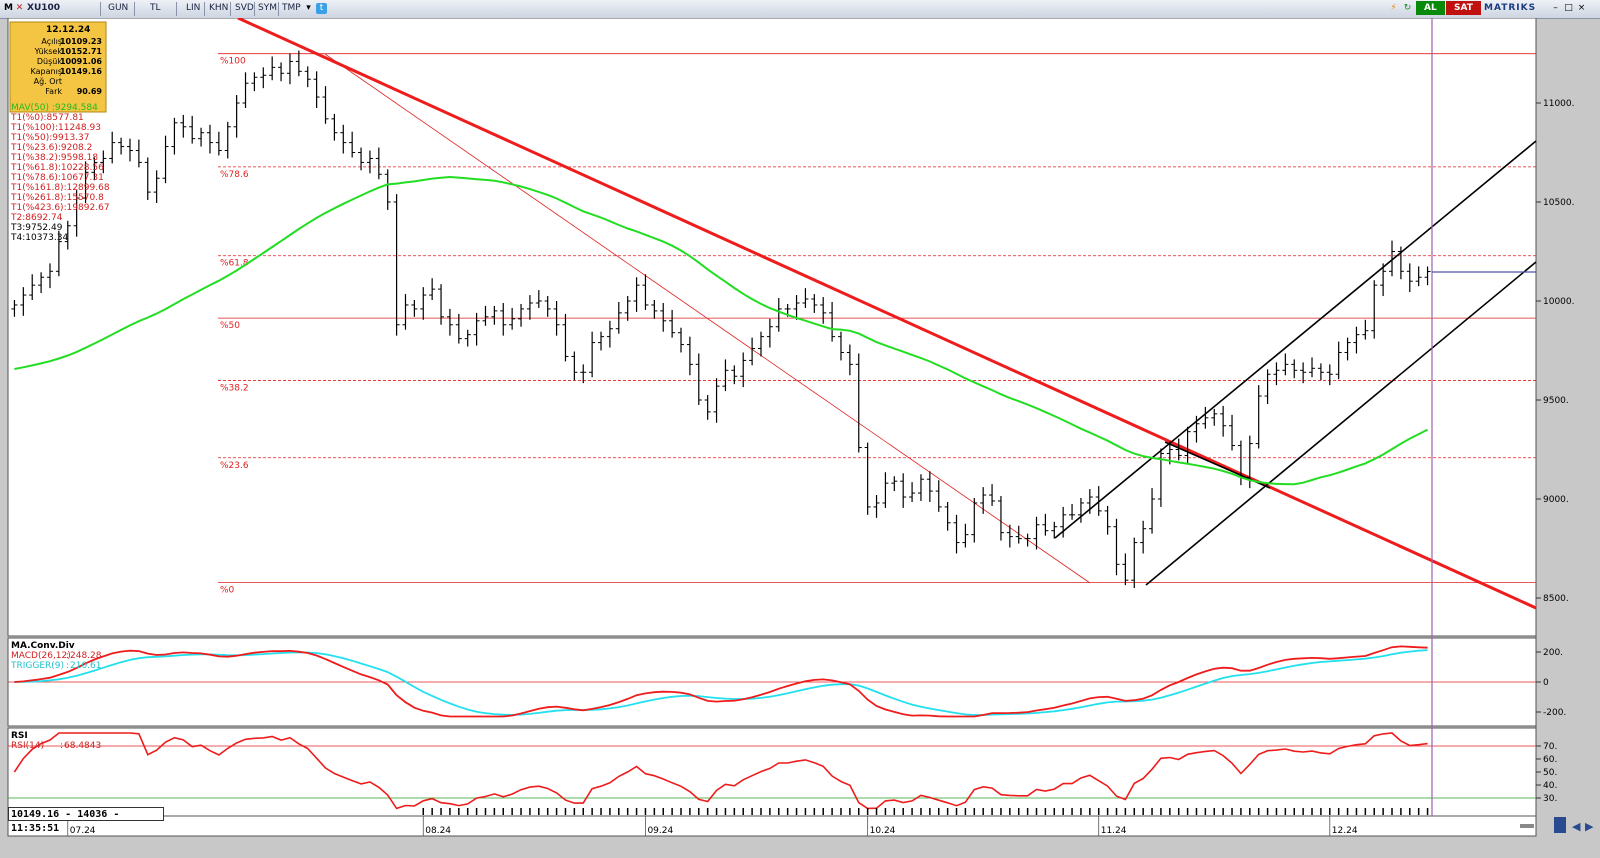 This screenshot has height=858, width=1600. I want to click on toolbar-button-sym: SYM, so click(267, 8).